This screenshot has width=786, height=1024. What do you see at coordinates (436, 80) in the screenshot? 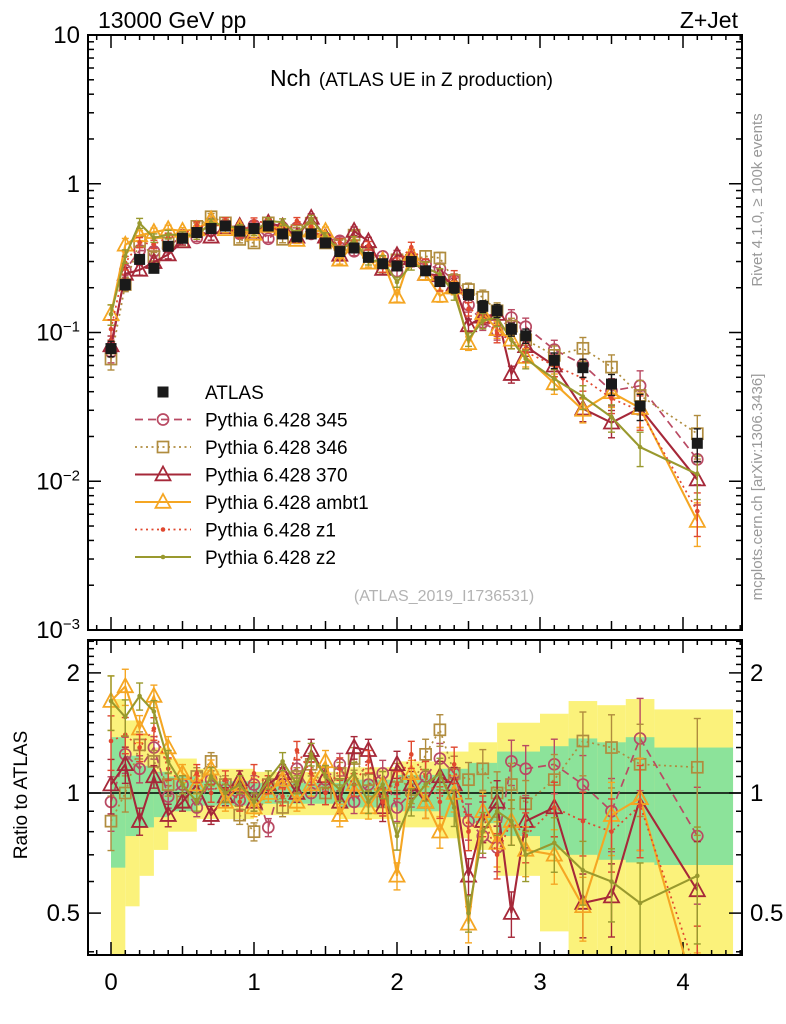
I see `plot-title-sub: (ATLAS UE in Z production)` at bounding box center [436, 80].